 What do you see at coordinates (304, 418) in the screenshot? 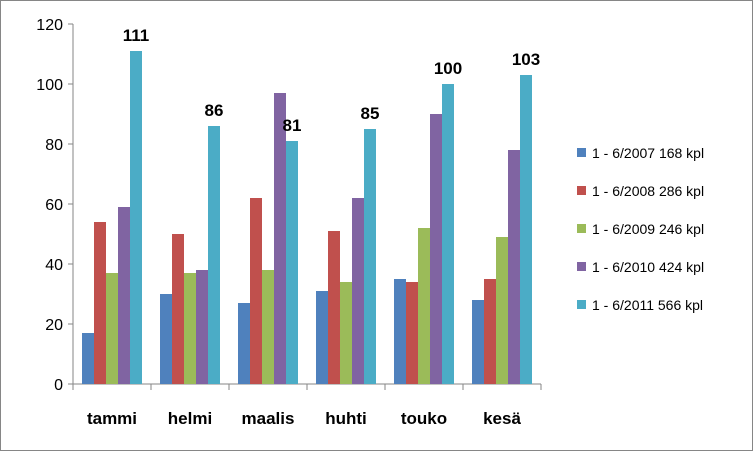
I see `x-axis-categories: tammi helmi maalis huhti touko kesä` at bounding box center [304, 418].